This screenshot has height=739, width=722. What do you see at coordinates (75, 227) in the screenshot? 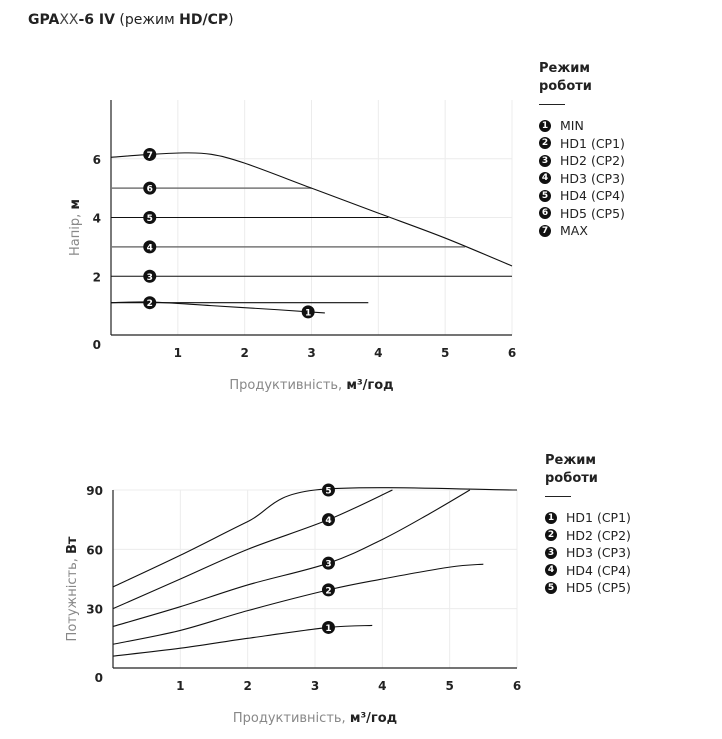
I see `y-axis-label: Напір, м` at bounding box center [75, 227].